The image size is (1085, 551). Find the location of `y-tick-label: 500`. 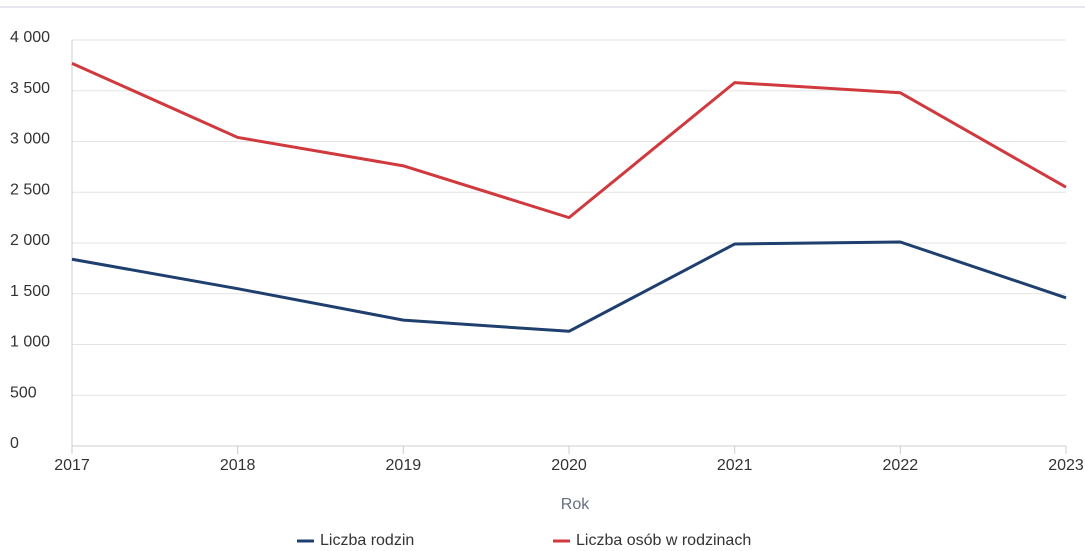

y-tick-label: 500 is located at coordinates (23, 392).